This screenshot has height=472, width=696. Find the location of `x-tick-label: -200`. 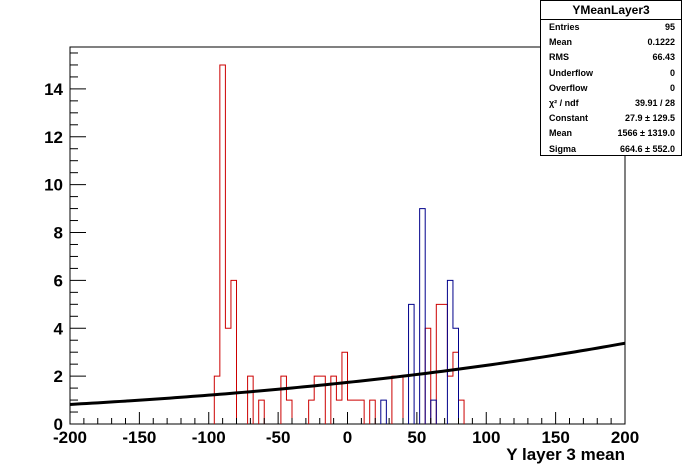

x-tick-label: -200 is located at coordinates (70, 437).